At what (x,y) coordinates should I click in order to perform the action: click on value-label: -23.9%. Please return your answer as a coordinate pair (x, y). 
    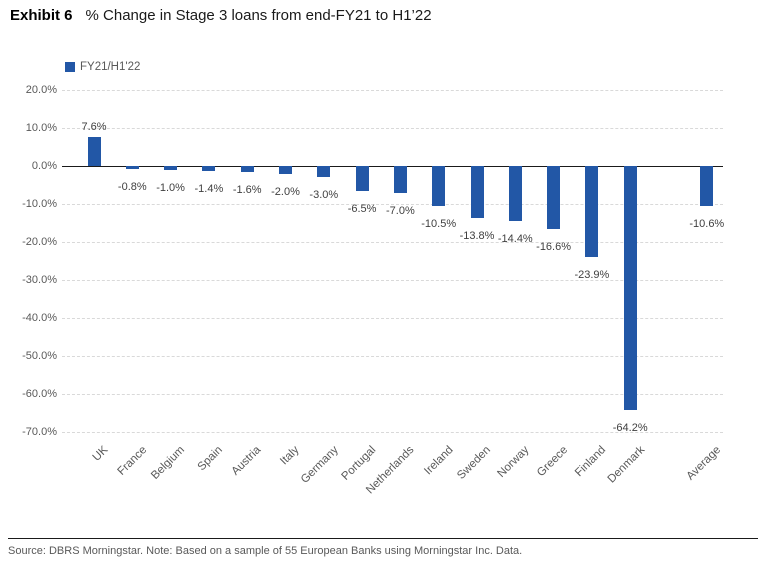
    Looking at the image, I should click on (592, 274).